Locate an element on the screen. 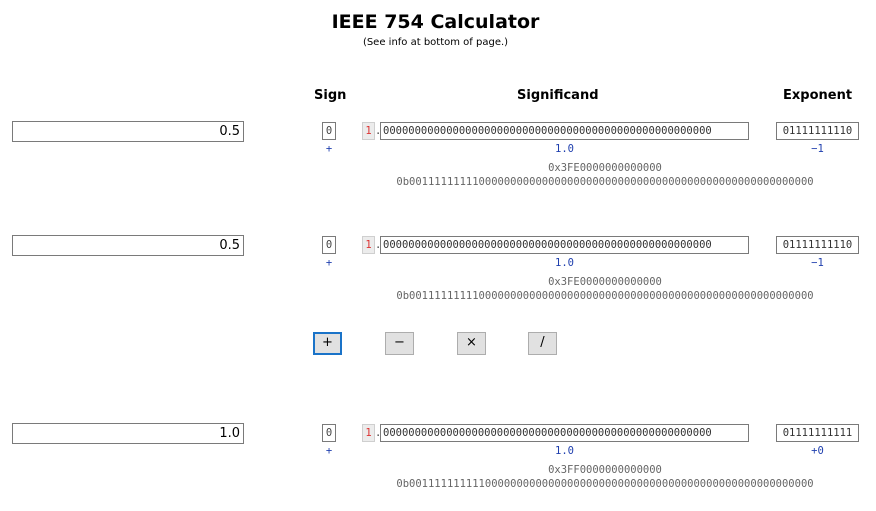 This screenshot has width=876, height=511. operand-a-binary-point: . is located at coordinates (378, 131).